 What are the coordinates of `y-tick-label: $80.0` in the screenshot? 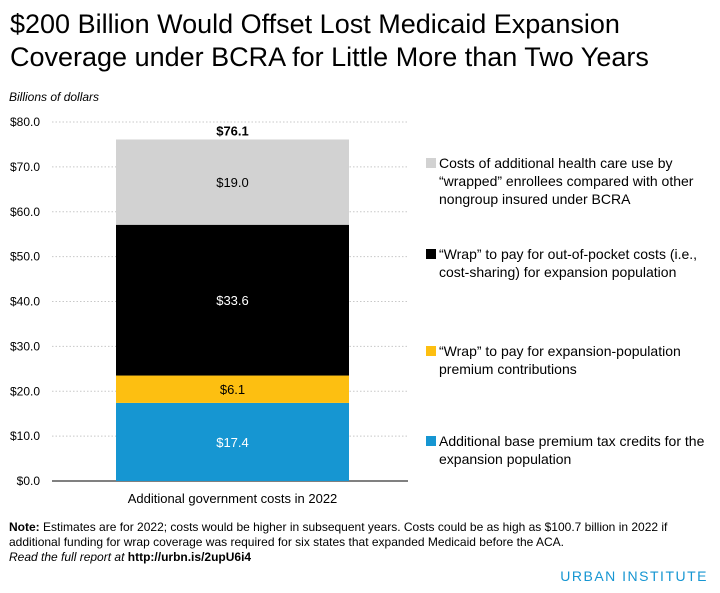 It's located at (25, 122).